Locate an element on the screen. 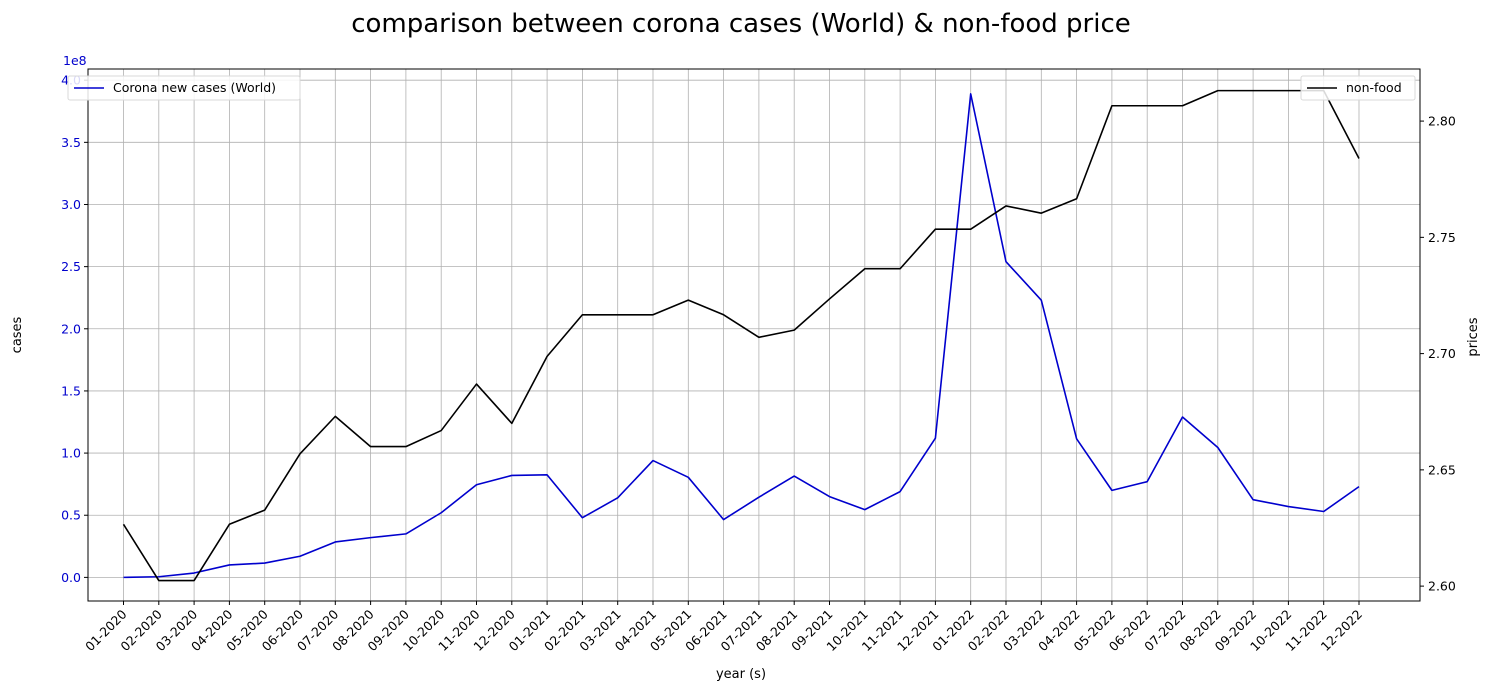 The height and width of the screenshot is (691, 1490). left-y-axis: 0.00.51.01.52.02.53.03.54.0 is located at coordinates (74, 329).